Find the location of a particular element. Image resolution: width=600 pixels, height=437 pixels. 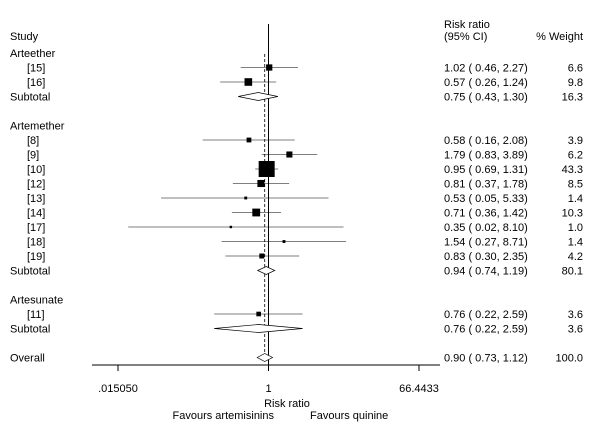

study-ci-text: 1.79 ( 0.83, 3.89) is located at coordinates (486, 156).